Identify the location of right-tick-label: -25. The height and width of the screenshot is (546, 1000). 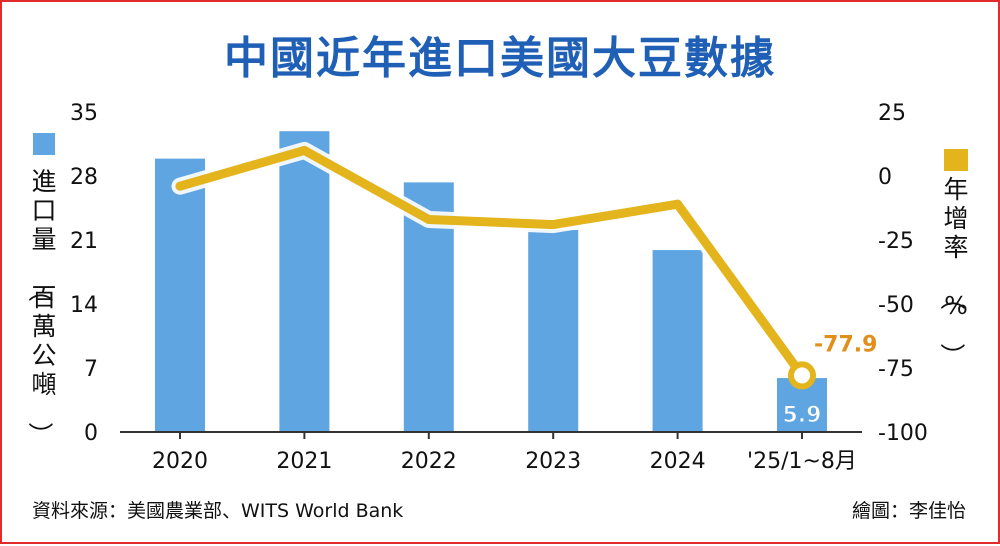
(896, 241).